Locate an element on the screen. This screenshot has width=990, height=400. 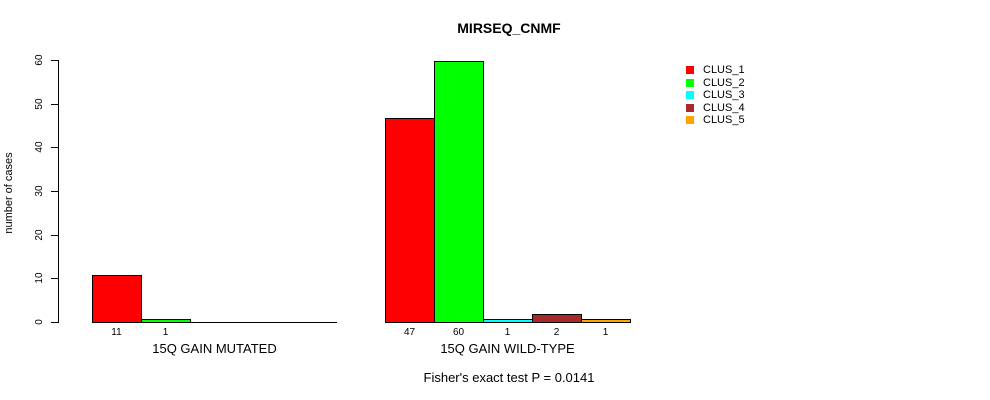
bar-value-label: 47 is located at coordinates (409, 332).